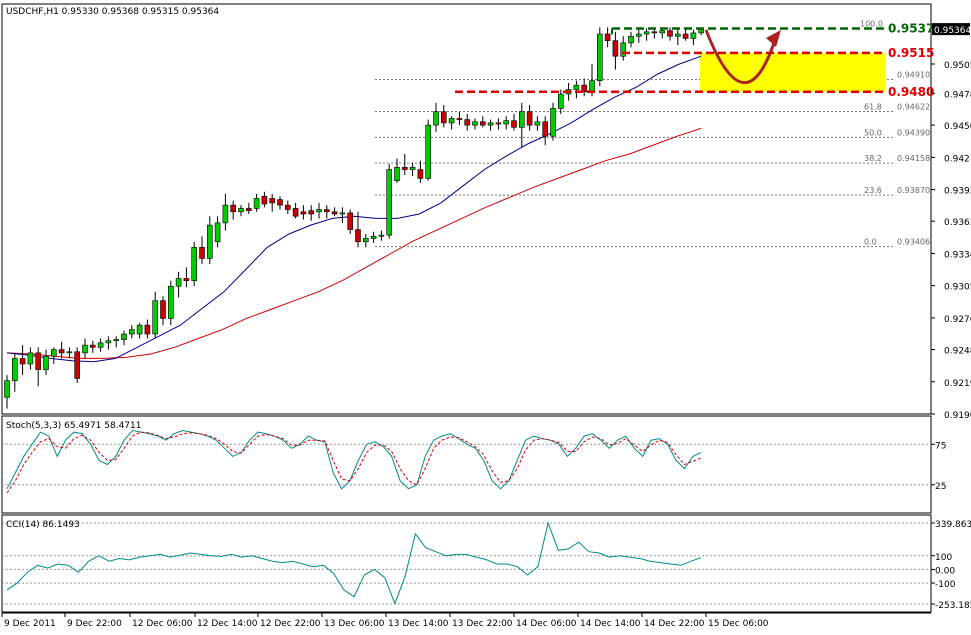 This screenshot has width=971, height=635. What do you see at coordinates (873, 107) in the screenshot?
I see `fib-level-pct: 61.8` at bounding box center [873, 107].